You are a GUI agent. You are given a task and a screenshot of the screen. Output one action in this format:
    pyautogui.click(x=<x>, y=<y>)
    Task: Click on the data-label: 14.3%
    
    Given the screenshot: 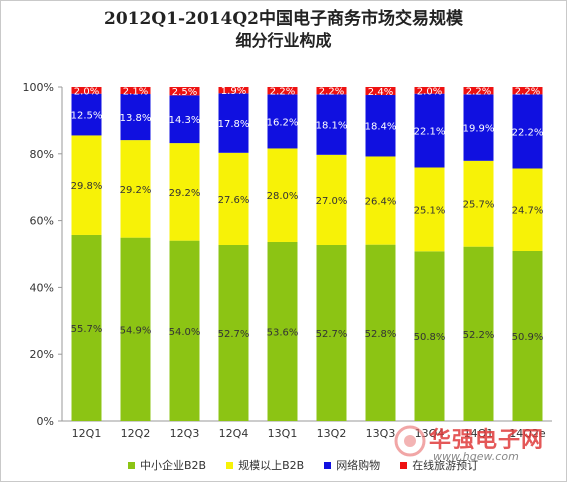 What is the action you would take?
    pyautogui.click(x=185, y=120)
    